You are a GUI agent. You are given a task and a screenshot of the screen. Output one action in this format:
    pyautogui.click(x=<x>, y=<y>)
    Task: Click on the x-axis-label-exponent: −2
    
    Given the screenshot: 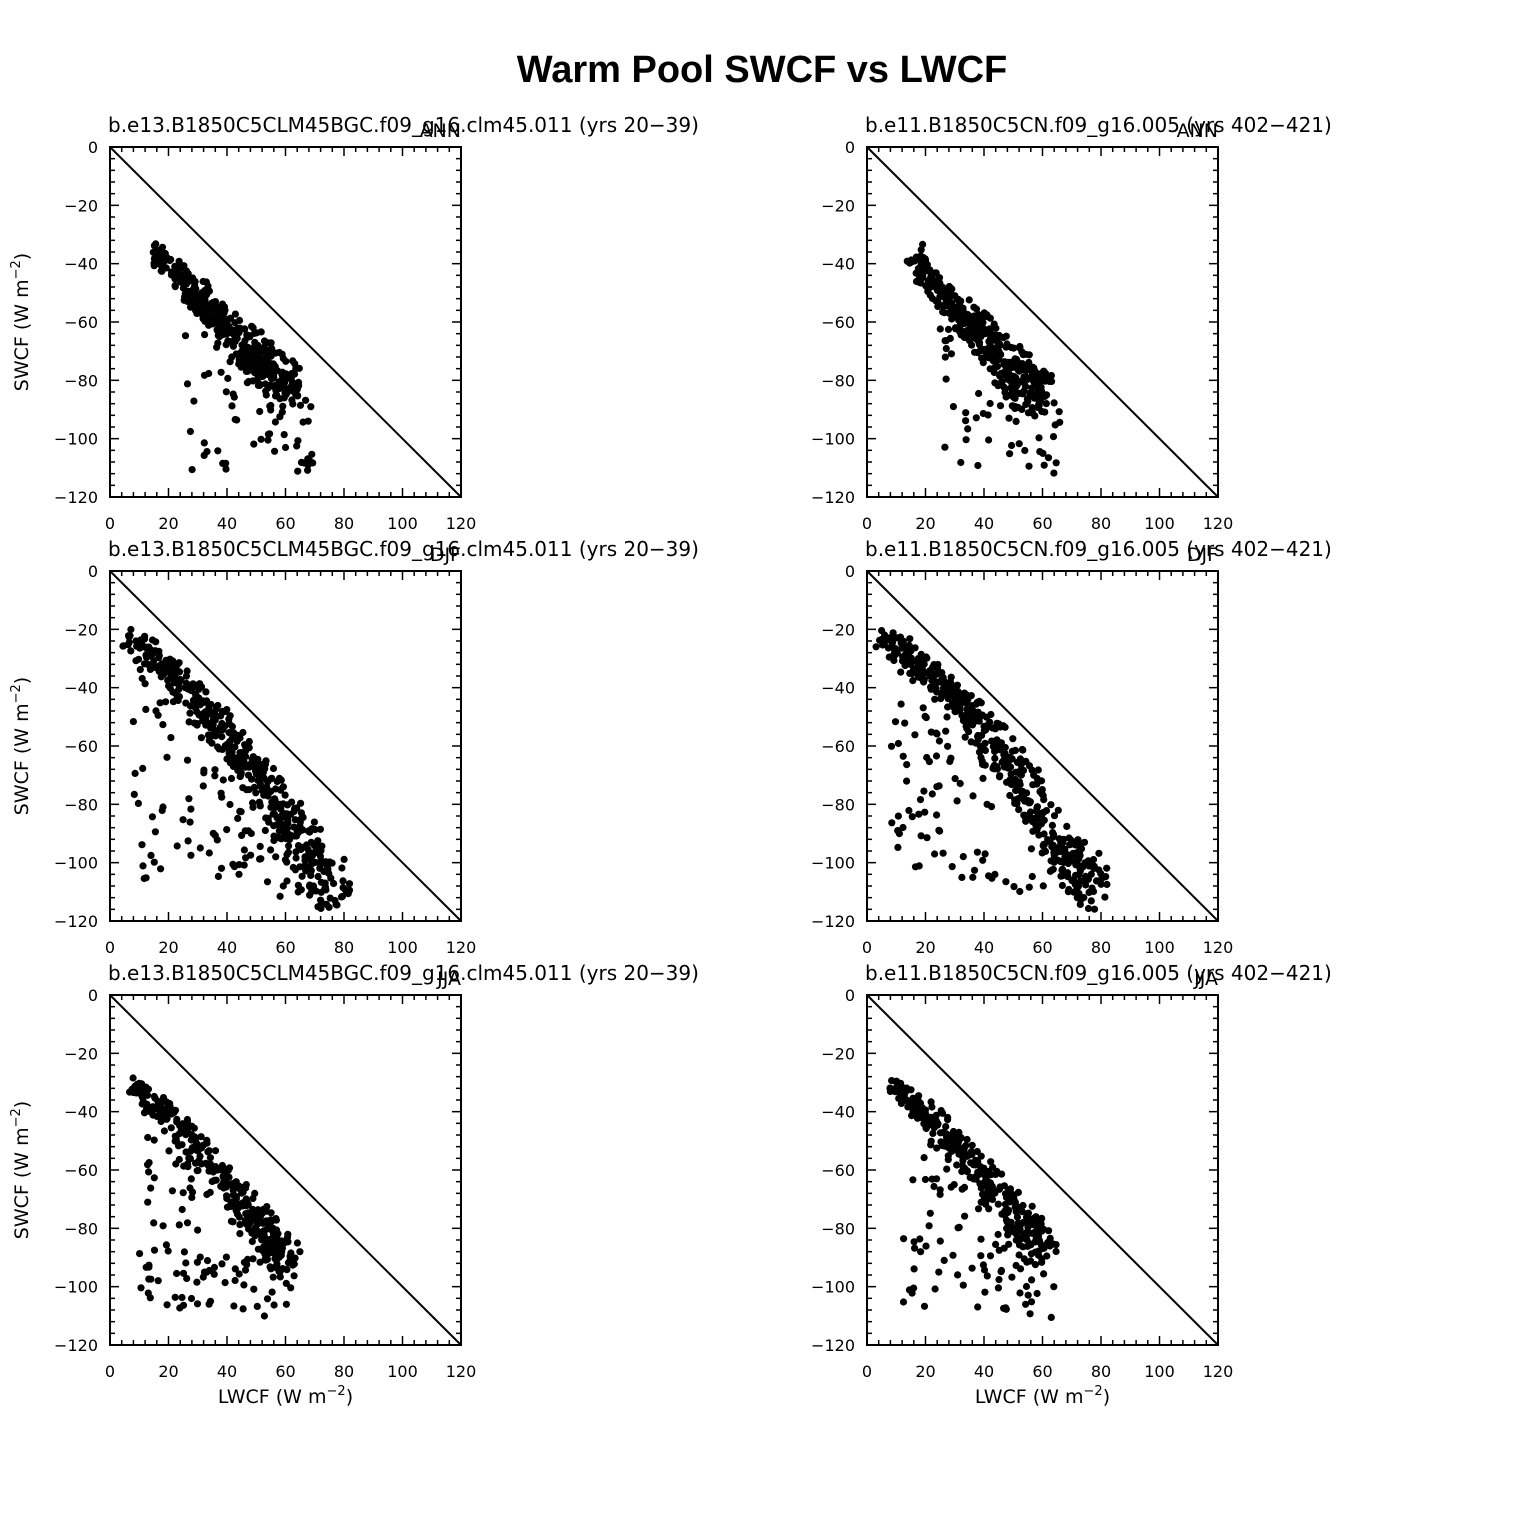 What is the action you would take?
    pyautogui.click(x=1093, y=1391)
    